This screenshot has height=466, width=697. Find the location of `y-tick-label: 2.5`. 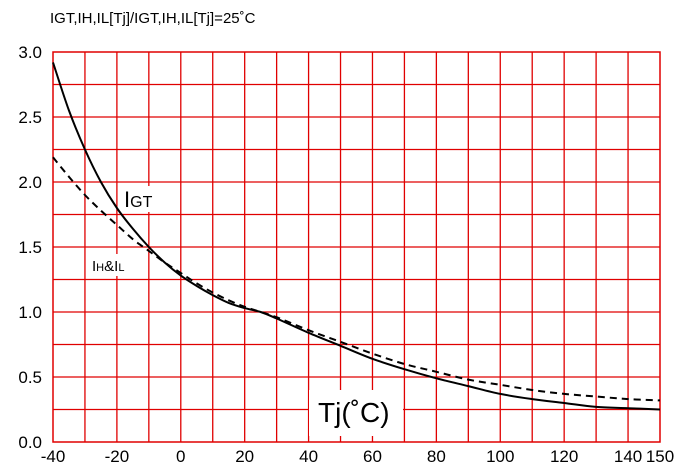

y-tick-label: 2.5 is located at coordinates (30, 117).